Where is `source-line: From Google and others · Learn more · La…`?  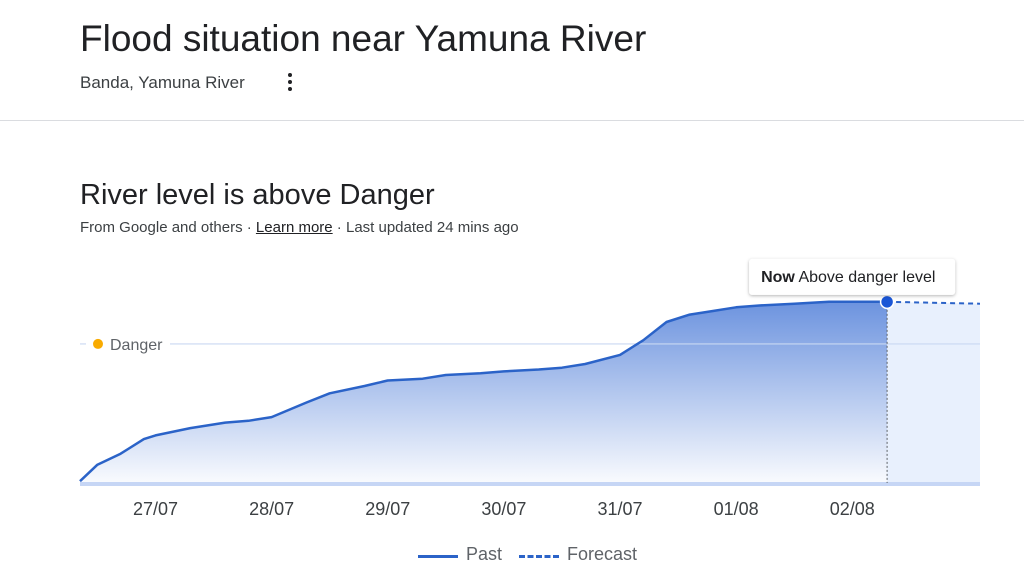 source-line: From Google and others · Learn more · La… is located at coordinates (299, 227).